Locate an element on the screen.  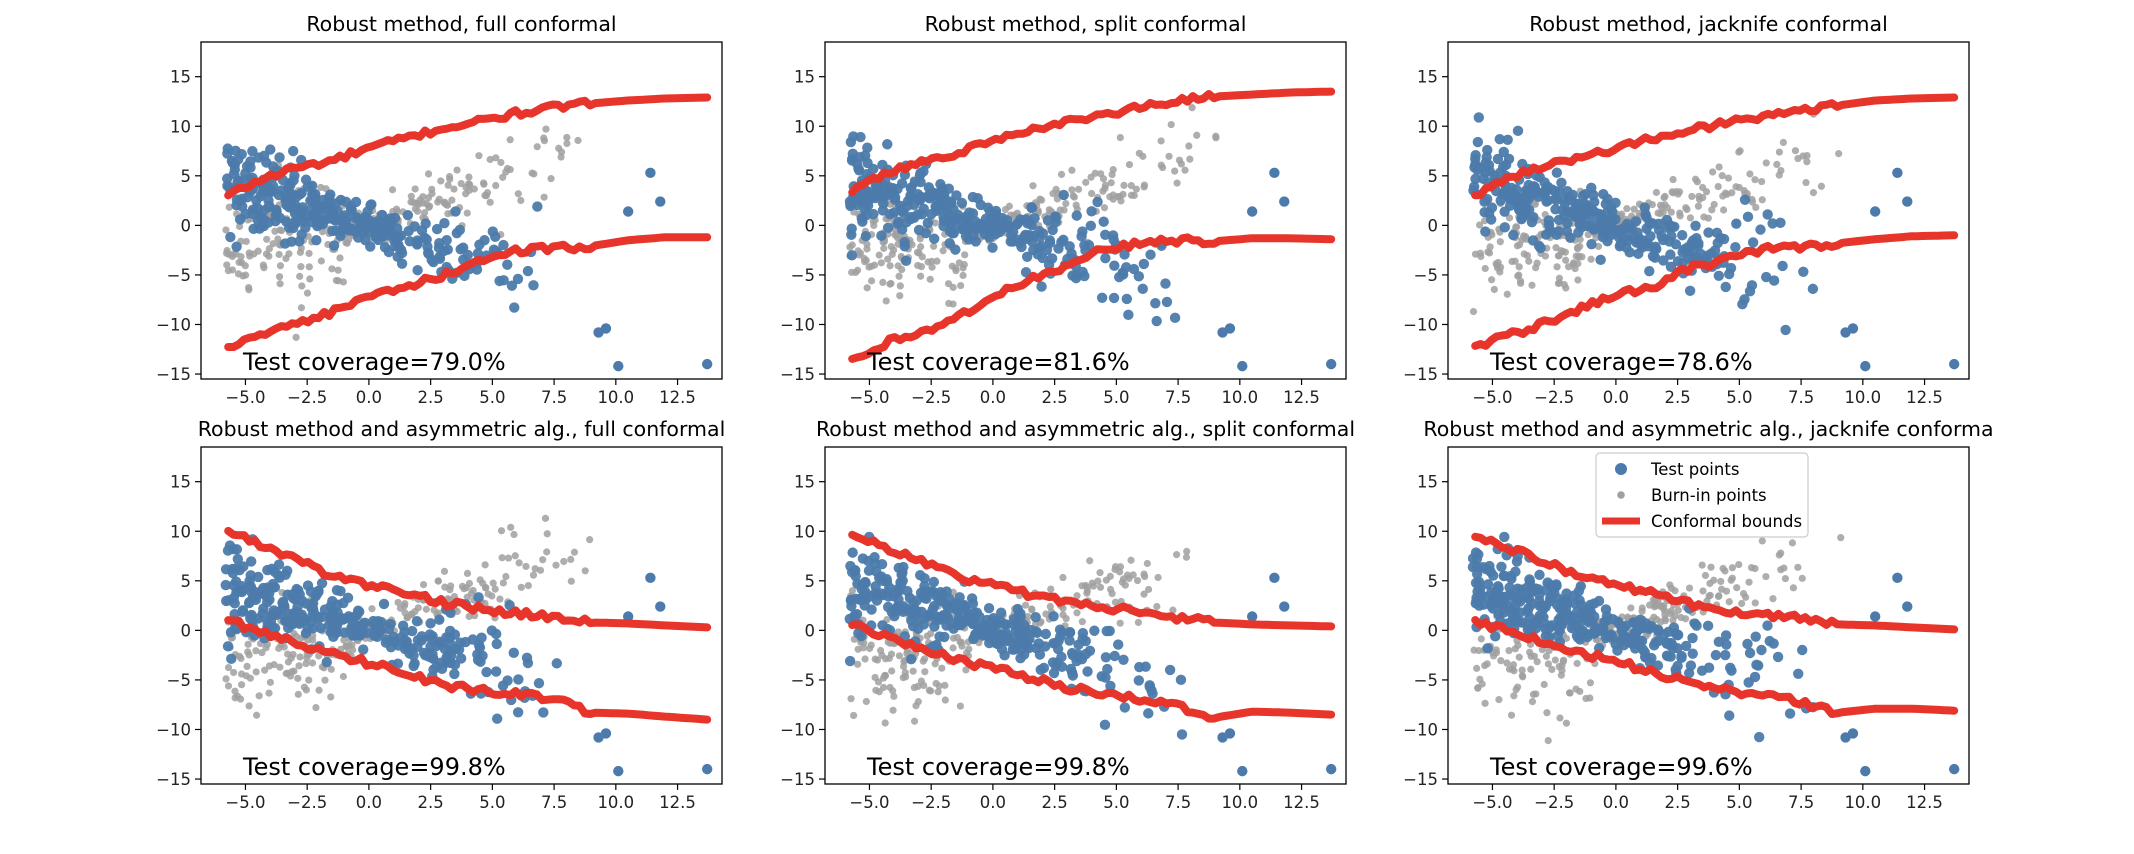
y-tick-label: 5 is located at coordinates (186, 581).